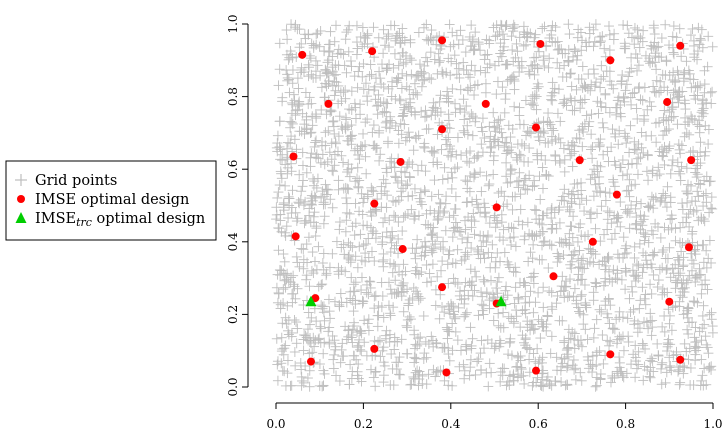 The width and height of the screenshot is (725, 435). Describe the element at coordinates (233, 314) in the screenshot. I see `y-tick-label: 0.2` at that location.